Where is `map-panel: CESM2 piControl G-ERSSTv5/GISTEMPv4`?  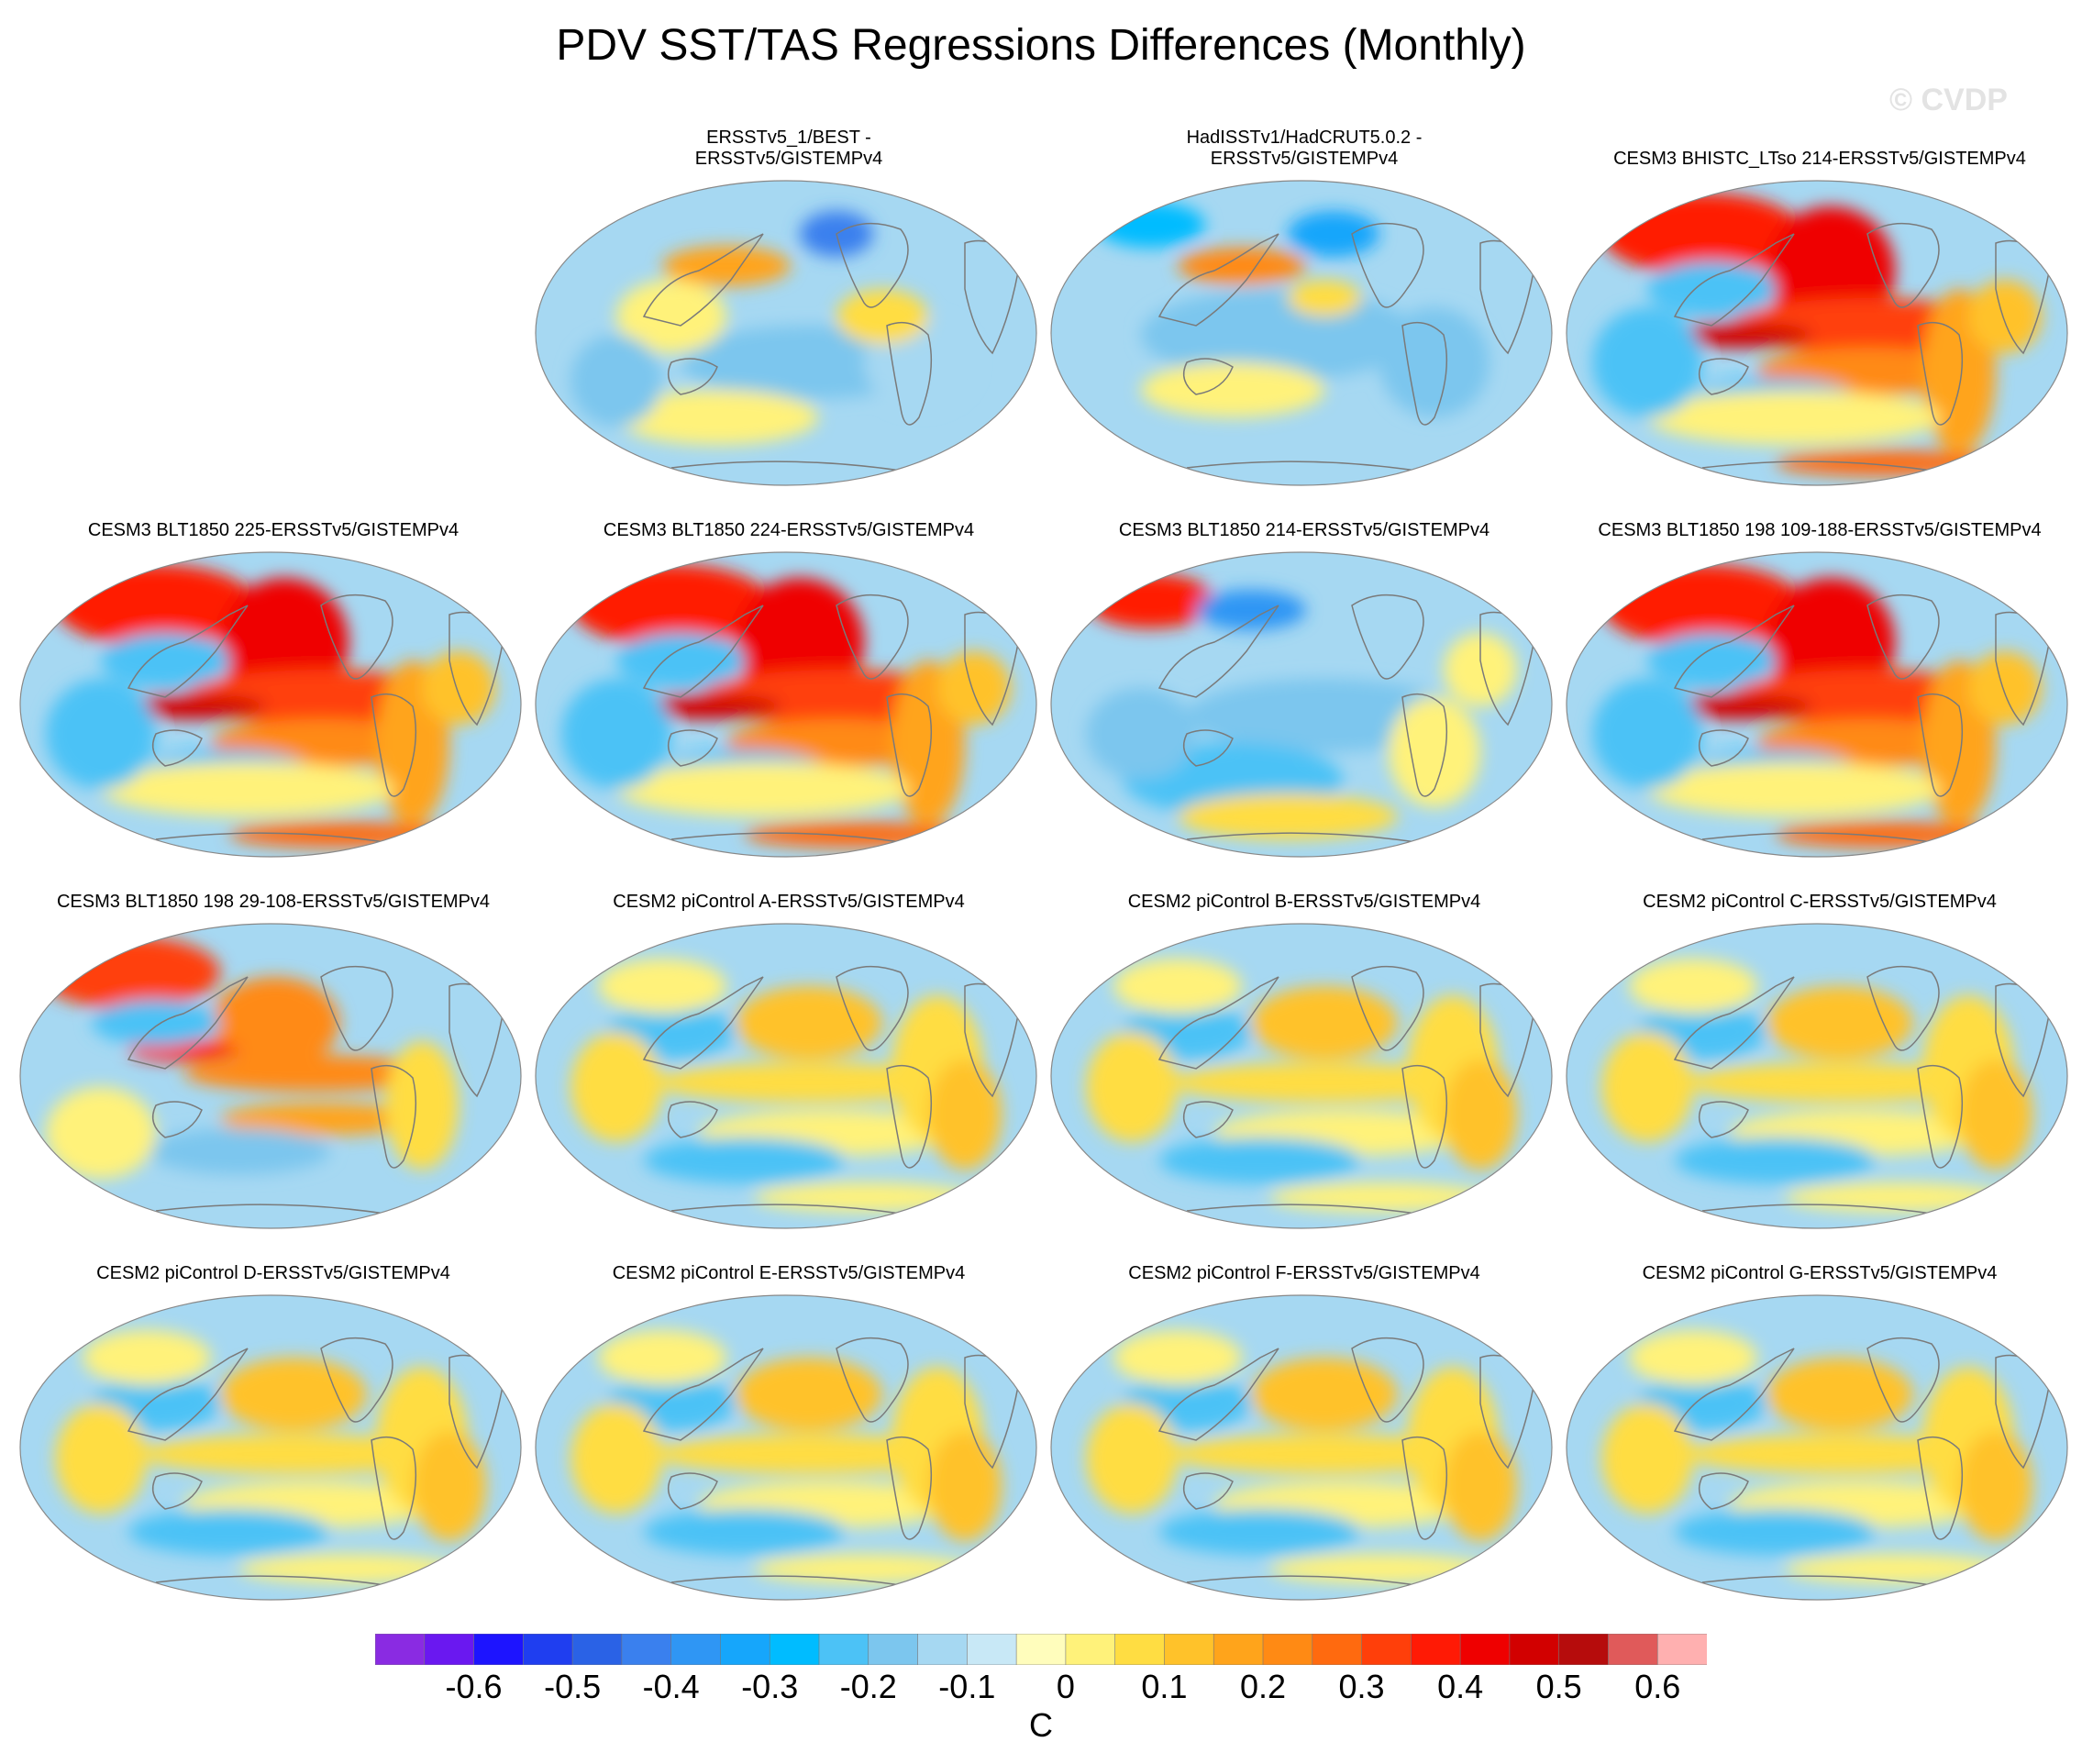 map-panel: CESM2 piControl G-ERSSTv5/GISTEMPv4 is located at coordinates (1820, 1432).